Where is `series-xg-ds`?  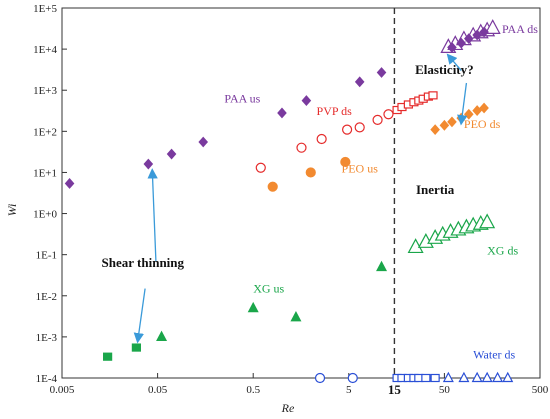
series-xg-ds is located at coordinates (451, 233).